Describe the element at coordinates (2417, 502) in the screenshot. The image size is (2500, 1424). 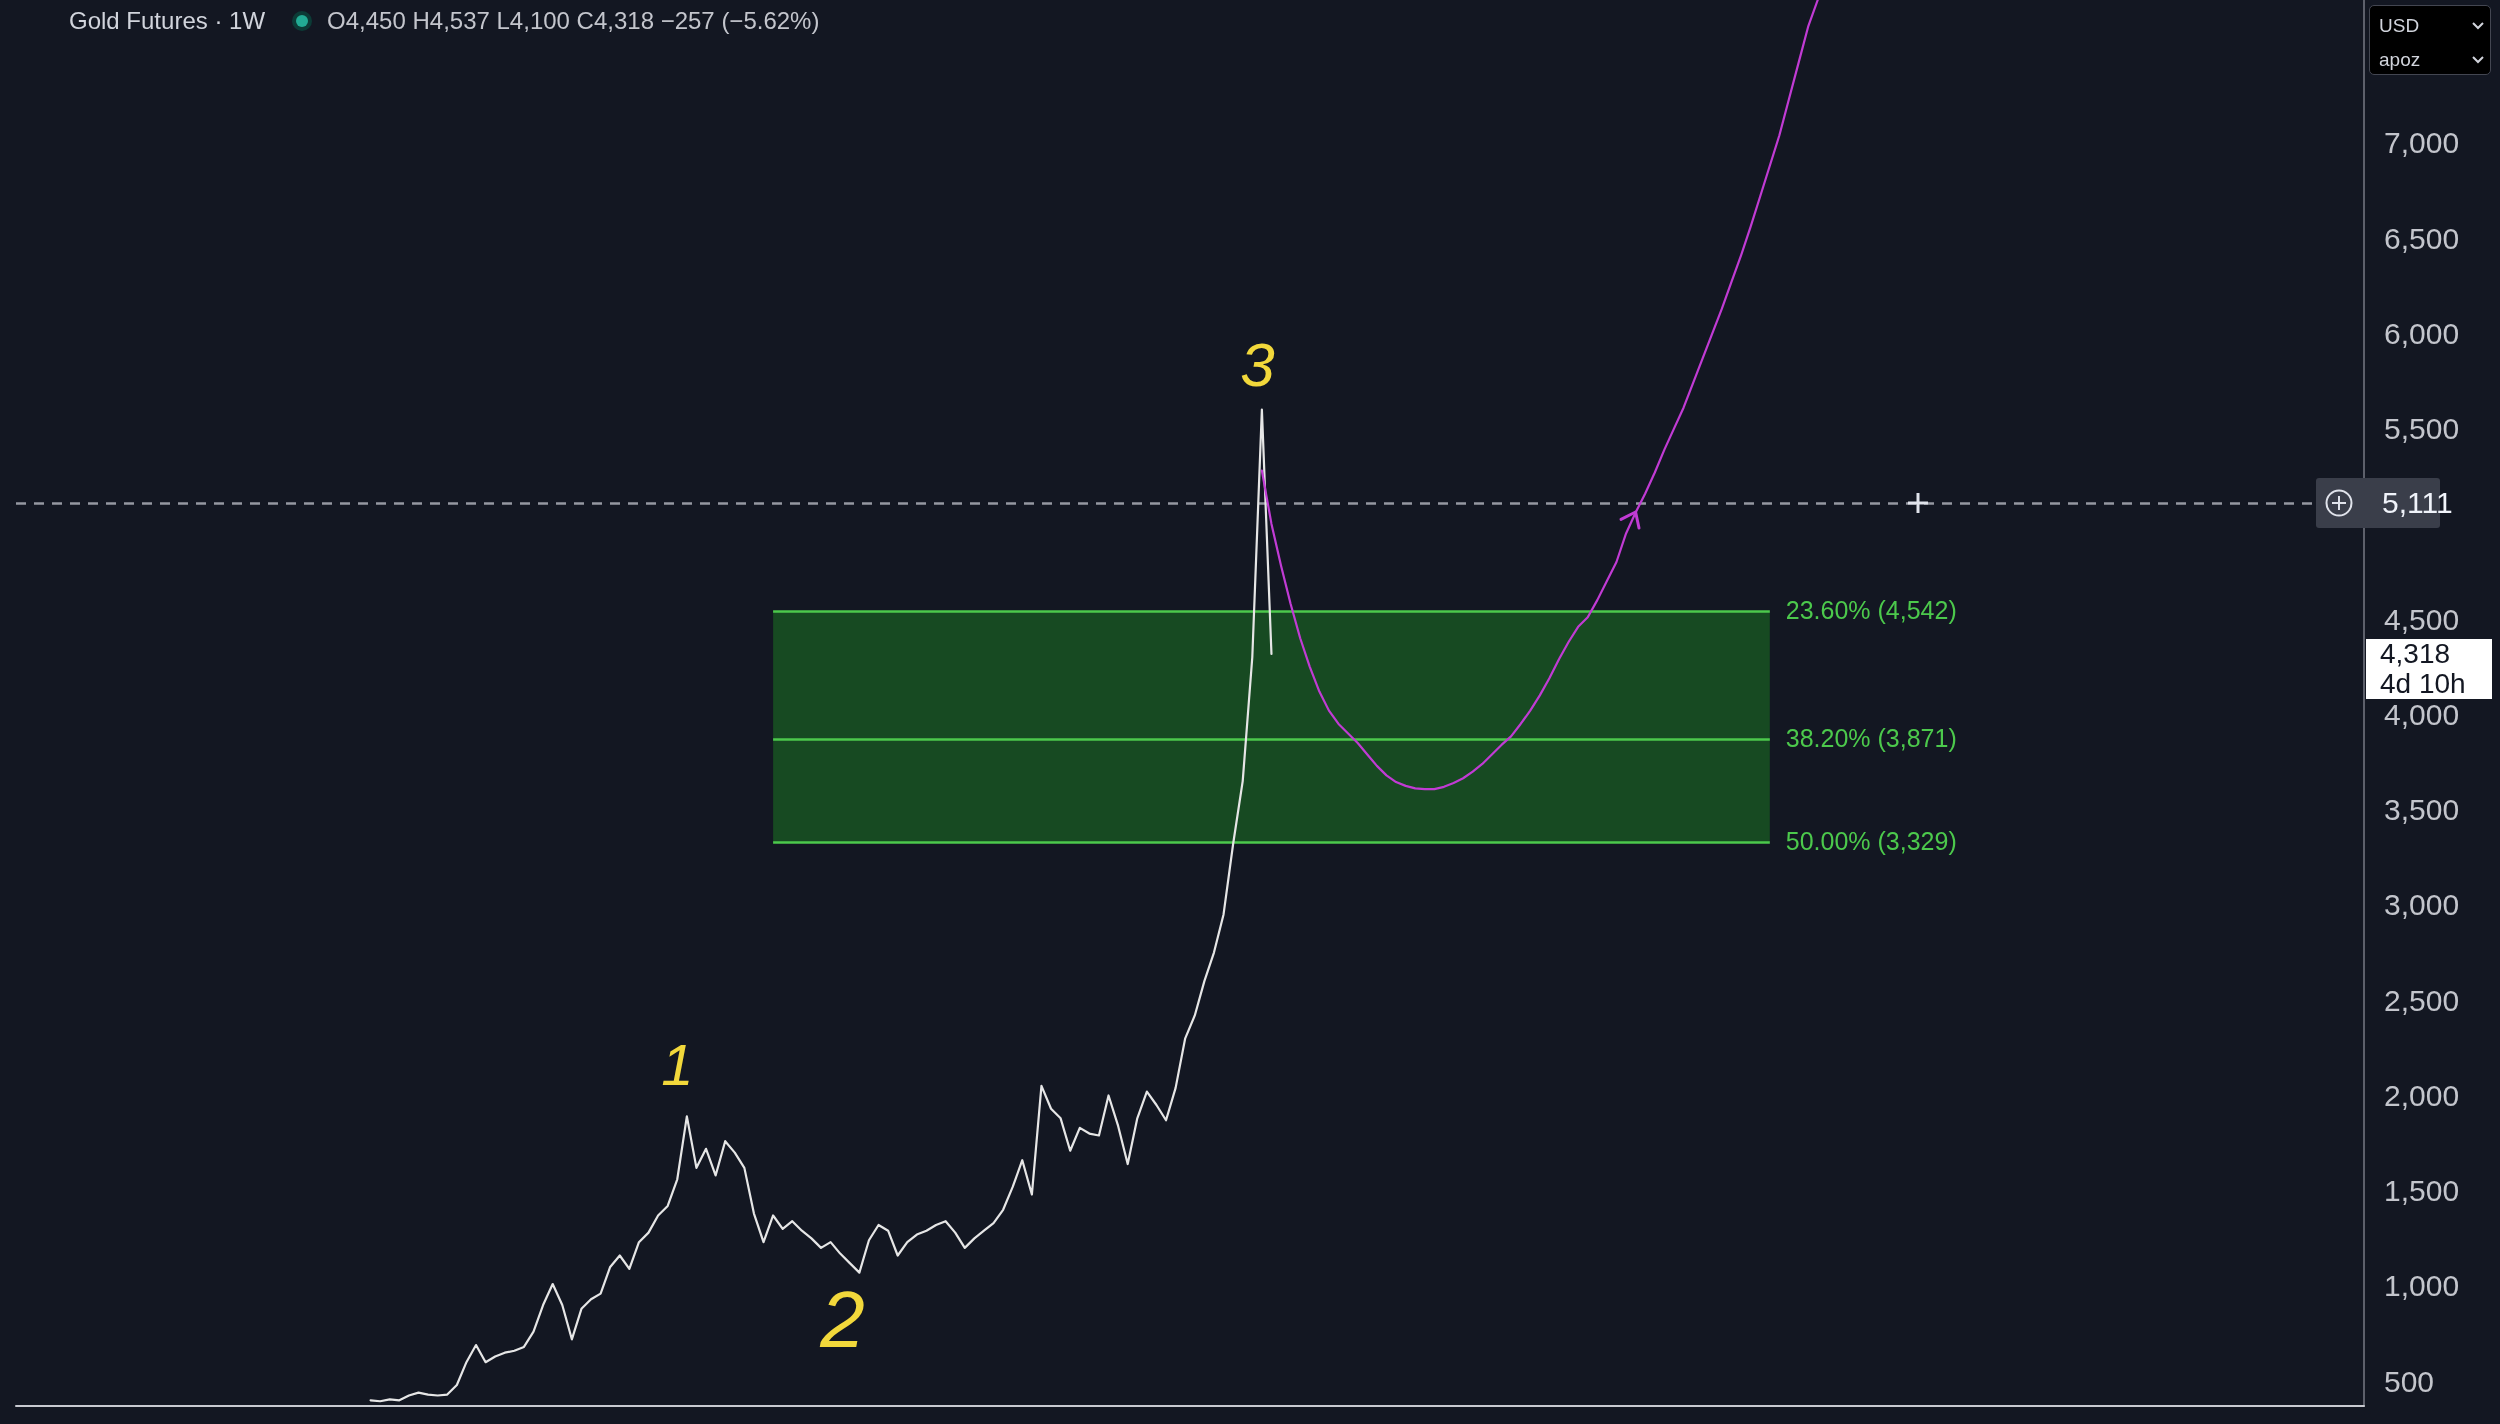
I see `ref-line-label: 5,111` at that location.